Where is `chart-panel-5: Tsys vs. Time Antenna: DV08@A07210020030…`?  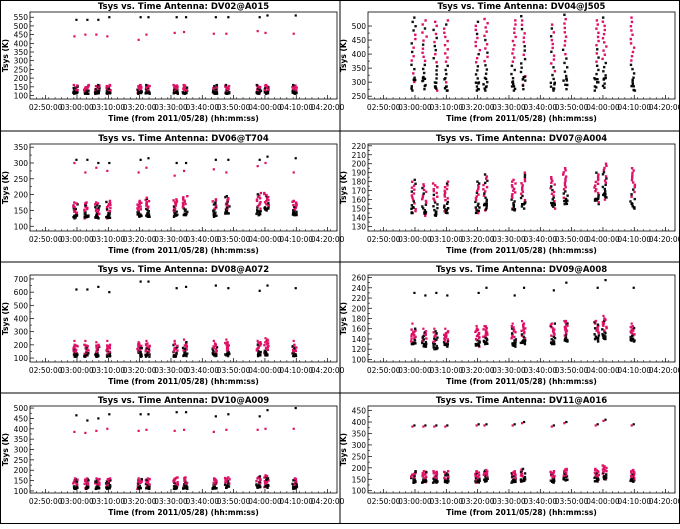 chart-panel-5: Tsys vs. Time Antenna: DV08@A07210020030… is located at coordinates (173, 325).